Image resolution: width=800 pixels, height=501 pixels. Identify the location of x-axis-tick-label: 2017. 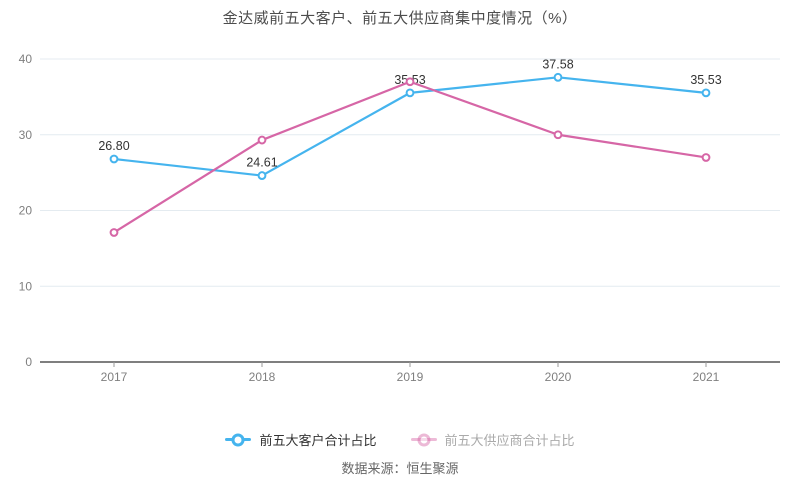
(114, 377).